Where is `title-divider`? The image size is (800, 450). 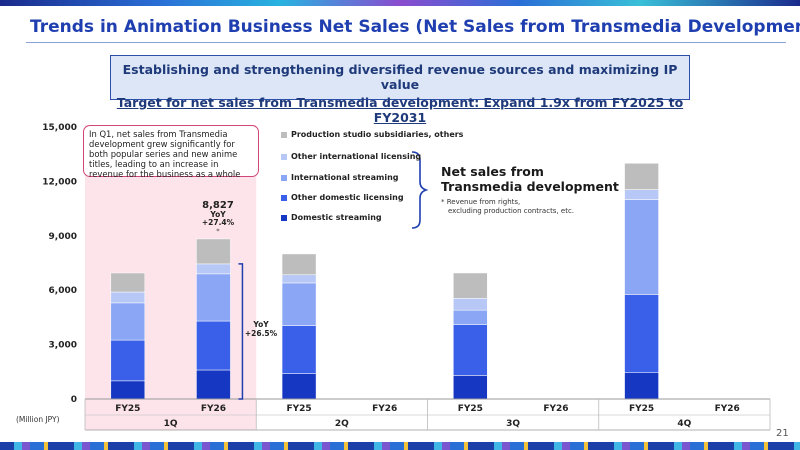 title-divider is located at coordinates (406, 42).